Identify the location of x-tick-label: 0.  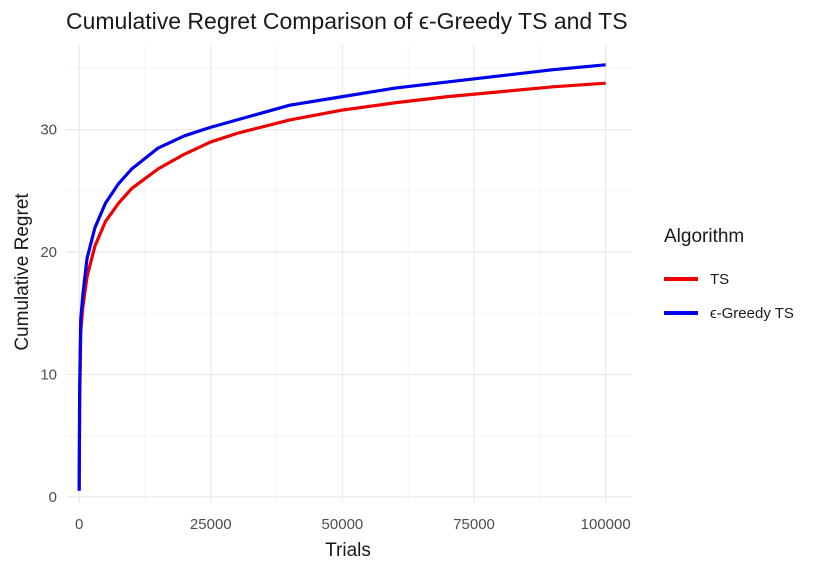
(79, 524).